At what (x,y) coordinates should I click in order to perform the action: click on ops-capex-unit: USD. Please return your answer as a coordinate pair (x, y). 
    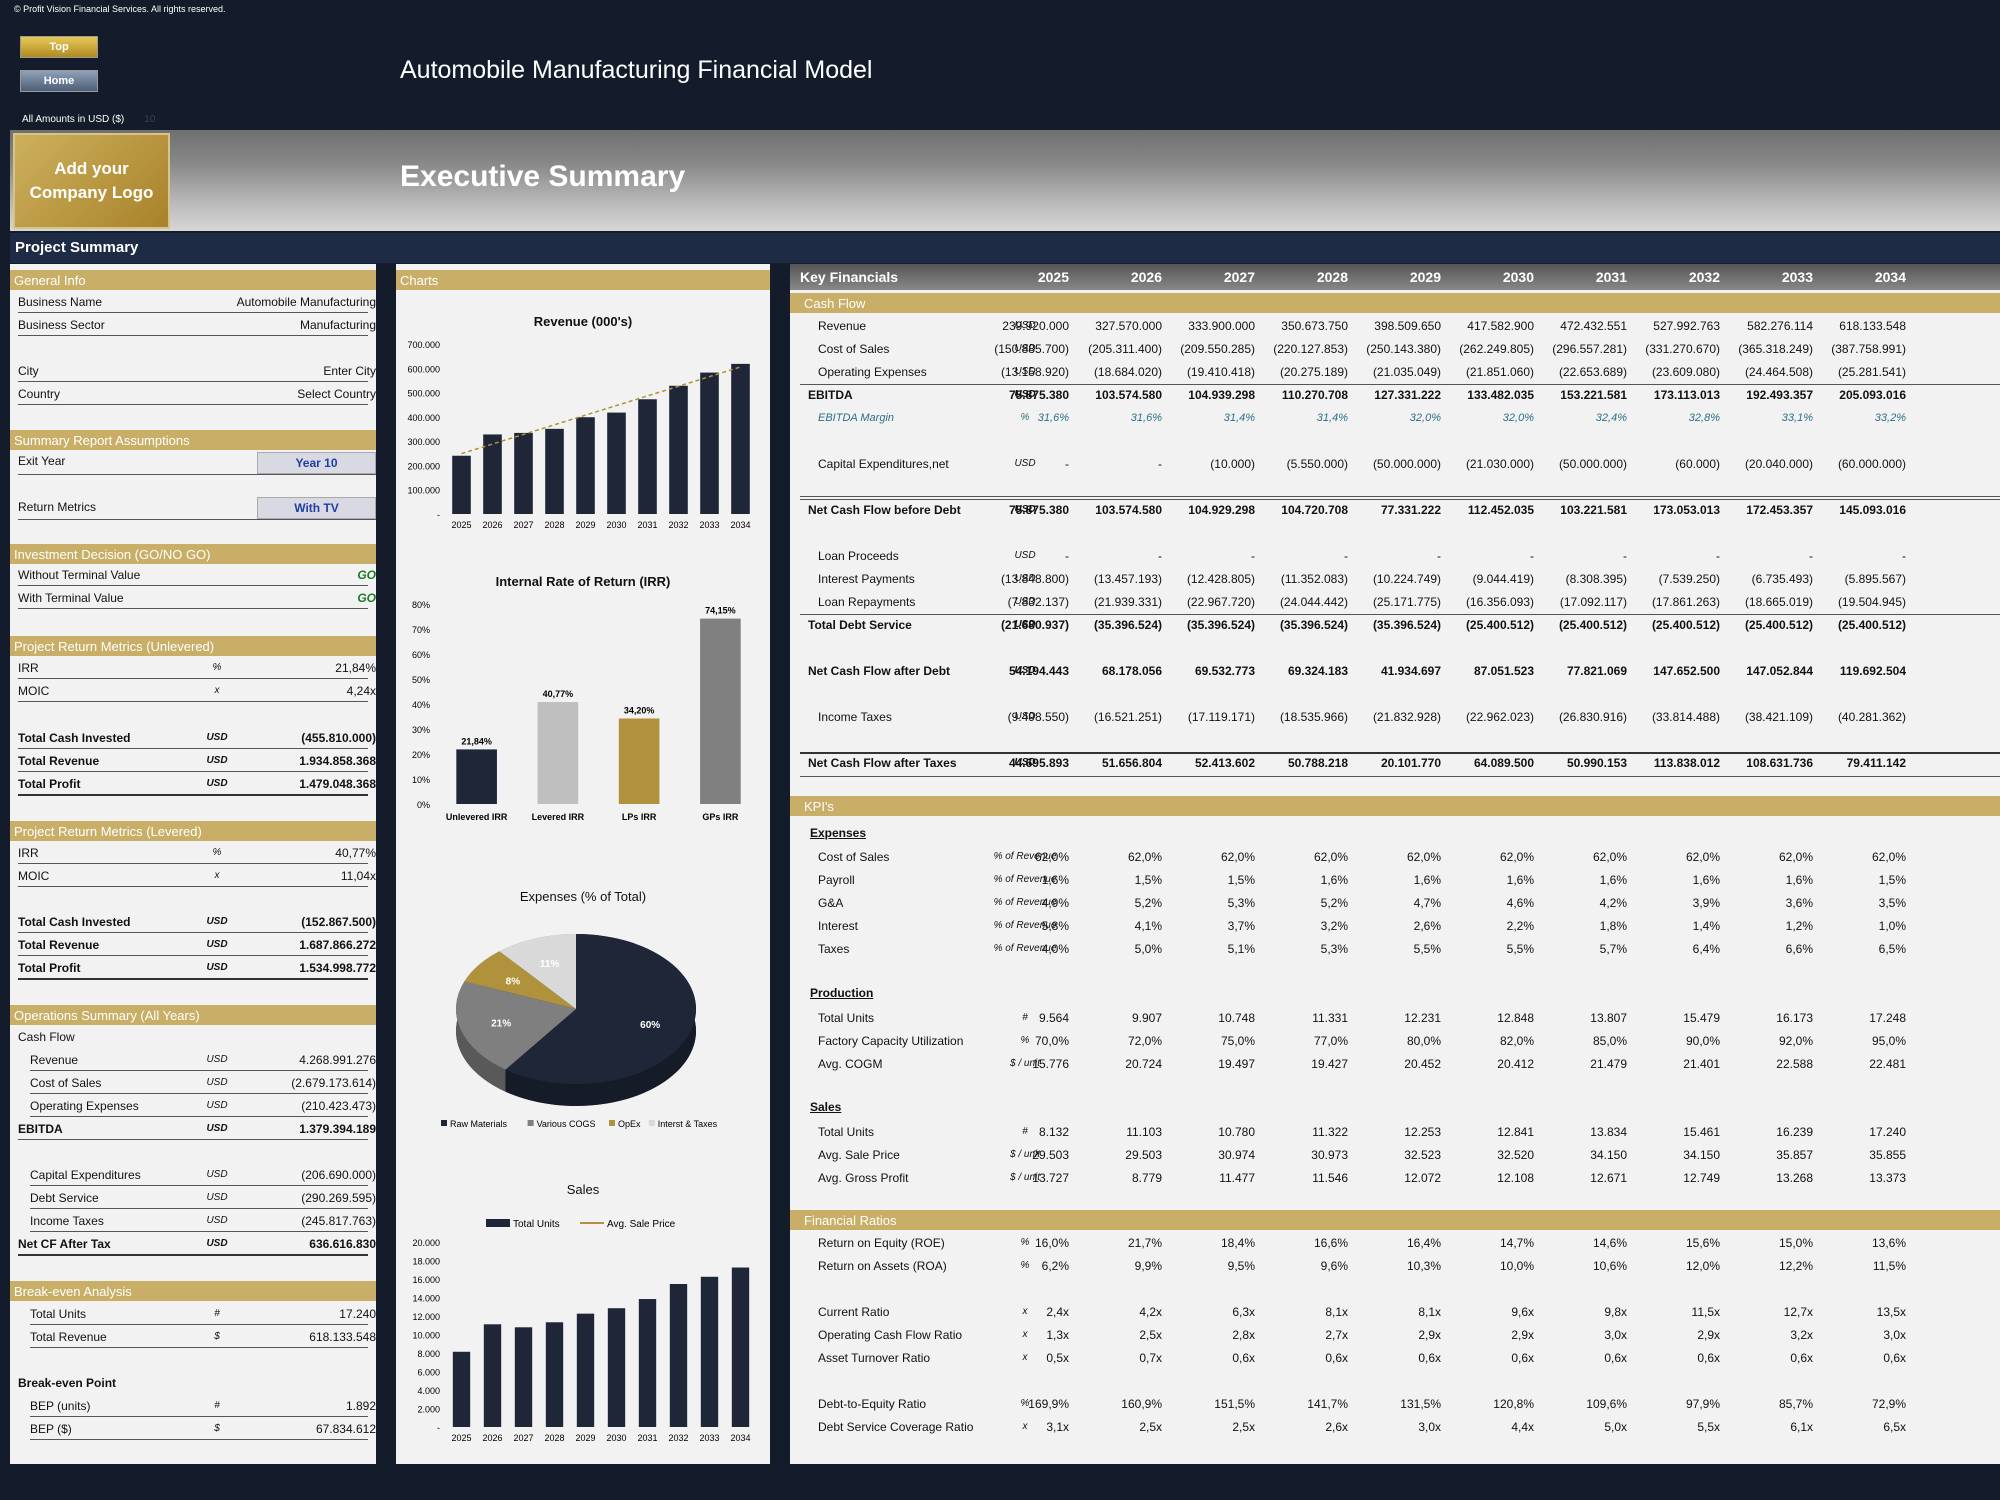
    Looking at the image, I should click on (217, 1174).